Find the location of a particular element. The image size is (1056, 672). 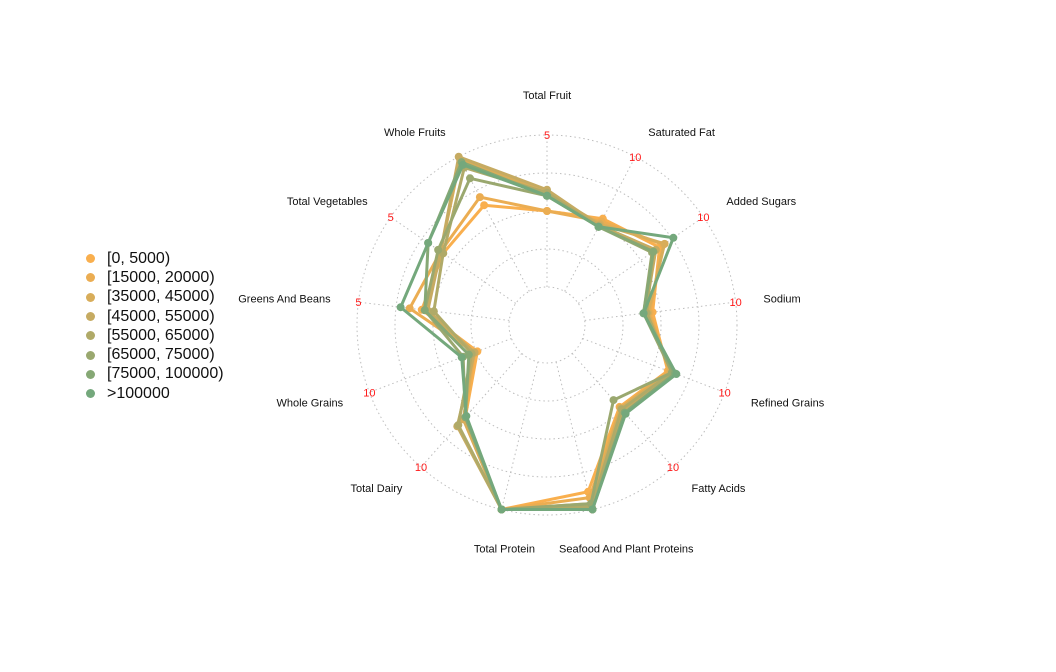

grid-ring is located at coordinates (547, 325).